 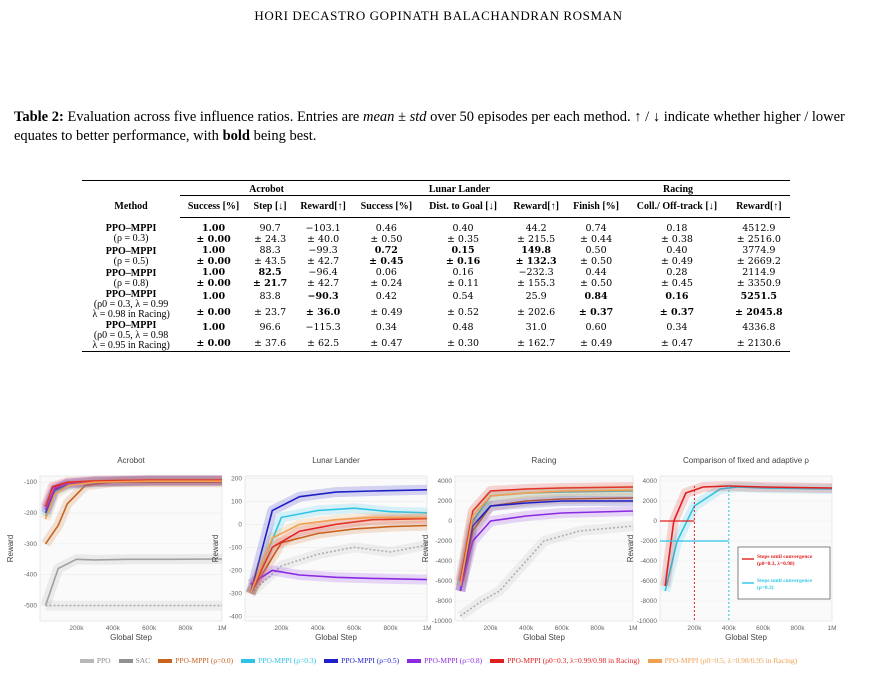 What do you see at coordinates (731, 660) in the screenshot?
I see `legend-label: PPO-MPPI (ρ0=0.5, λ=0.98/0.95 in Racing)` at bounding box center [731, 660].